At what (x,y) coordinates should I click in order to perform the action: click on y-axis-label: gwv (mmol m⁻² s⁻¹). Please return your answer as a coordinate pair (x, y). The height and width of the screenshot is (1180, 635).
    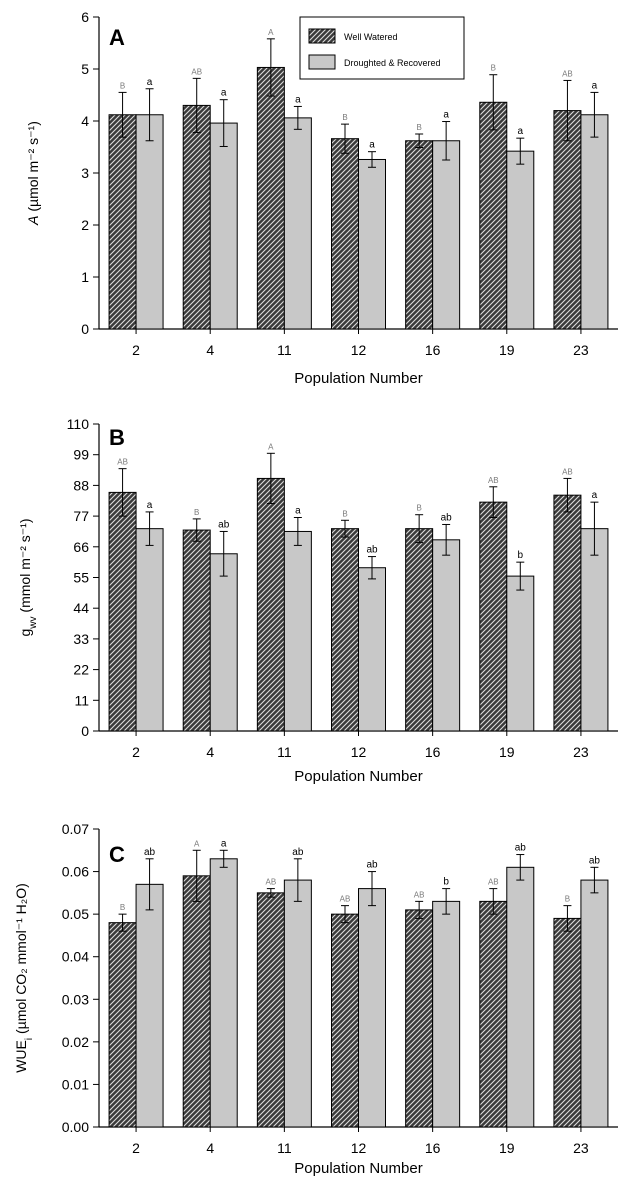
    Looking at the image, I should click on (28, 577).